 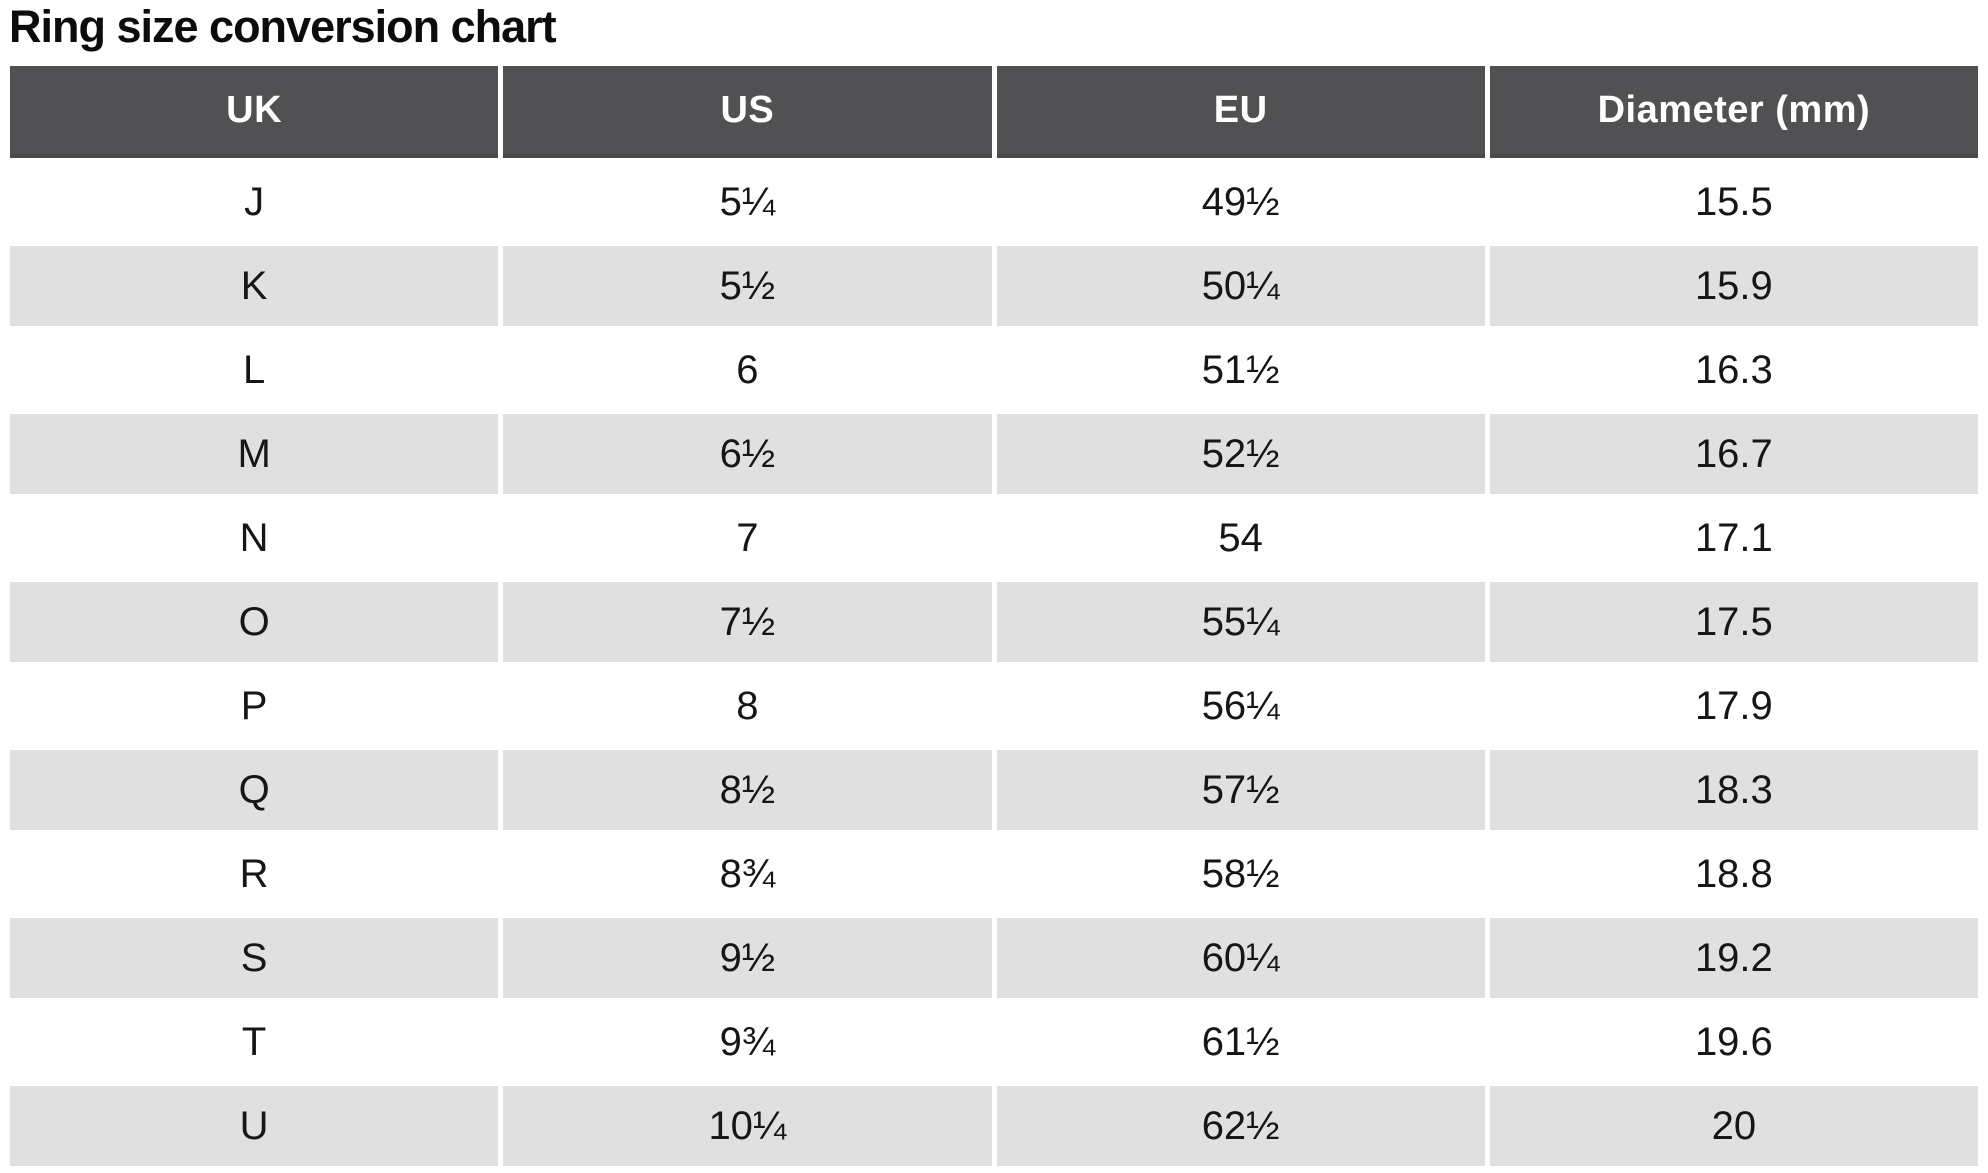 What do you see at coordinates (747, 1126) in the screenshot?
I see `table-cell: 10¼` at bounding box center [747, 1126].